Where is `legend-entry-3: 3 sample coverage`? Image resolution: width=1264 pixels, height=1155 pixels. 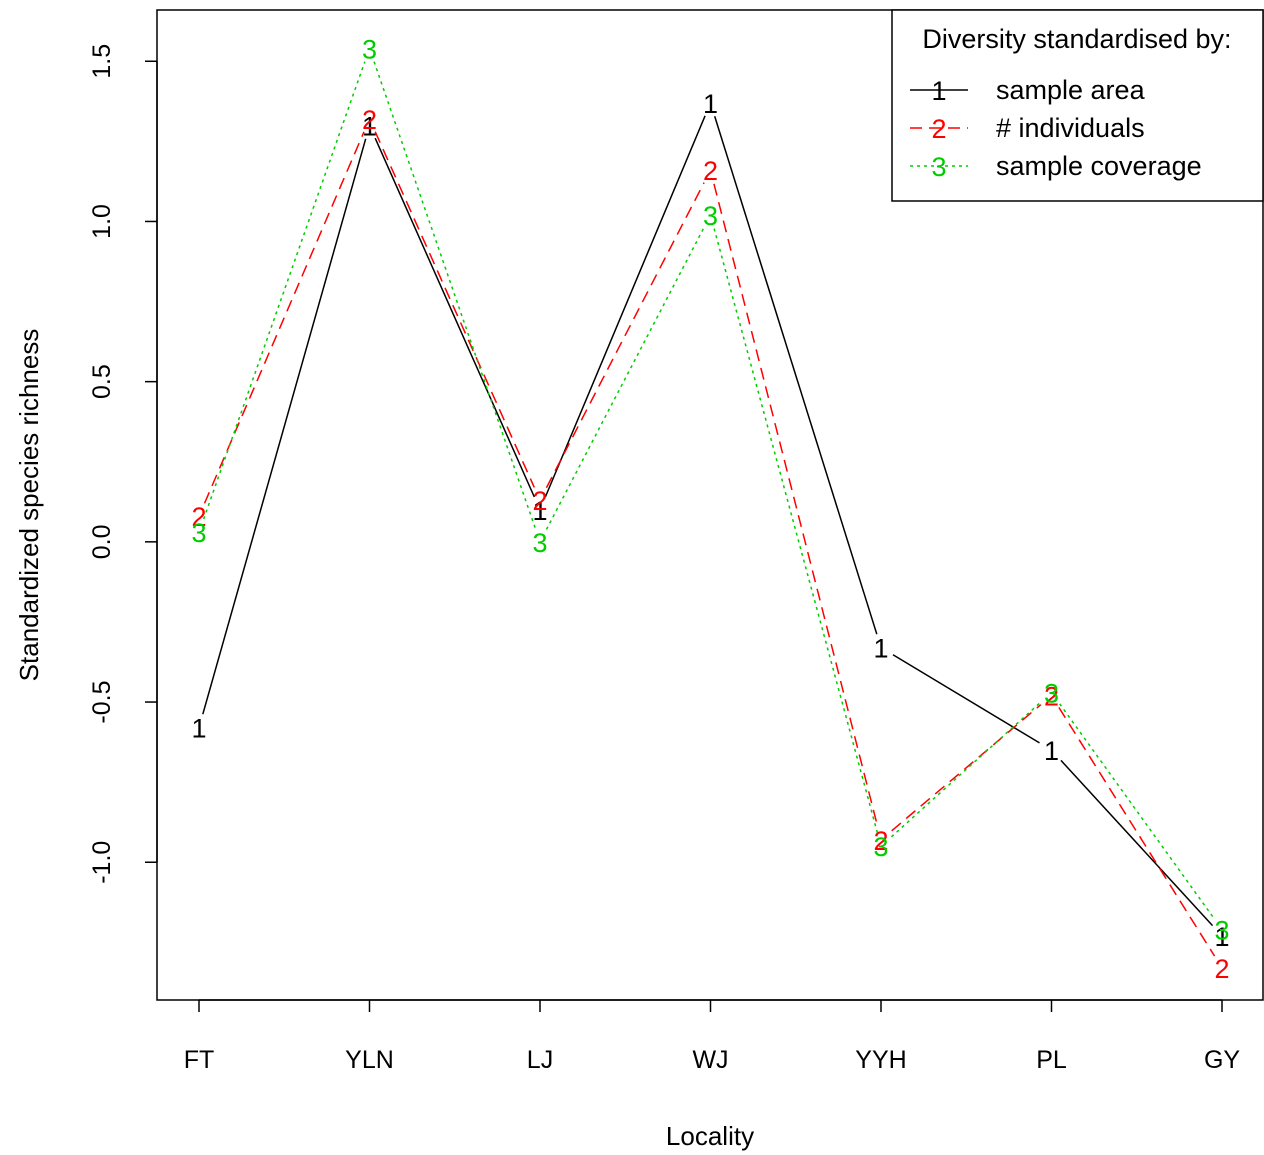
legend-entry-3: 3 sample coverage is located at coordinates (1056, 166).